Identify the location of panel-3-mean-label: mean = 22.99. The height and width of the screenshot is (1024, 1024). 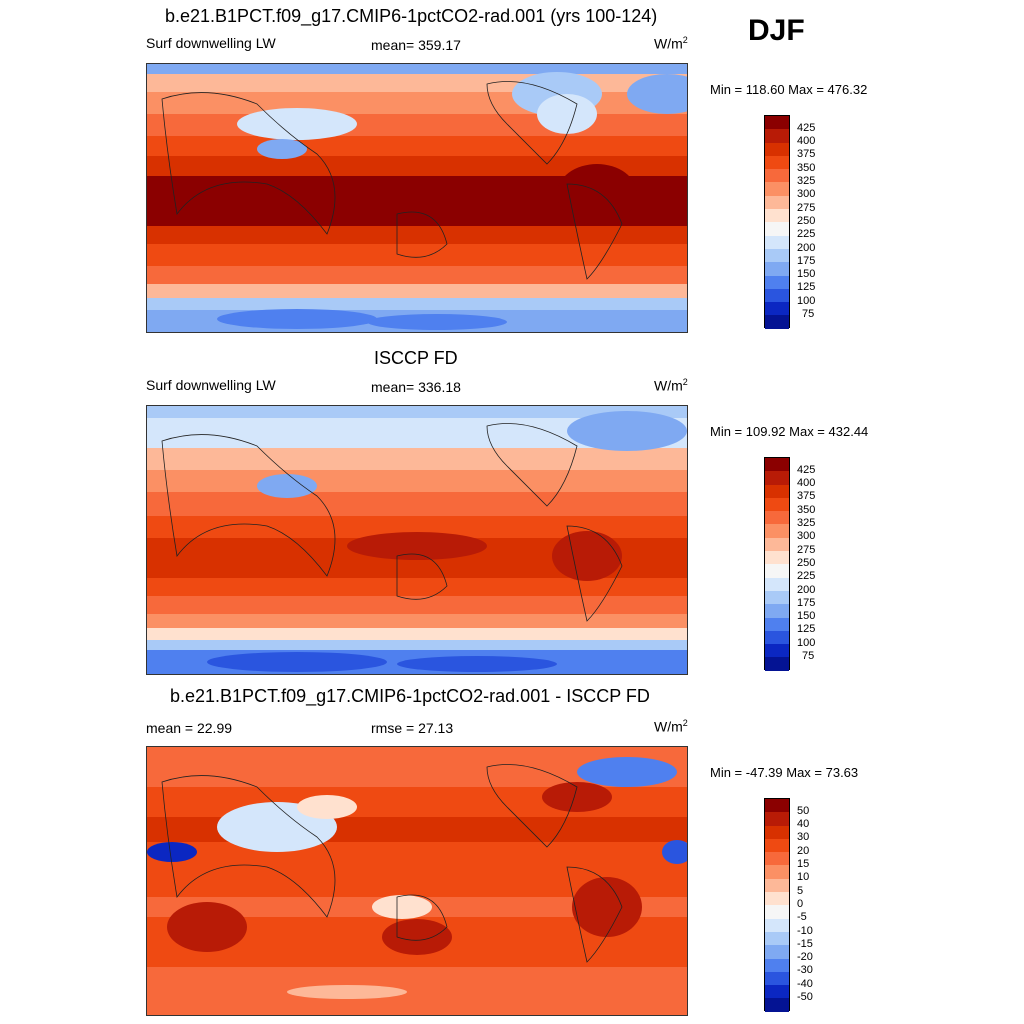
(189, 728).